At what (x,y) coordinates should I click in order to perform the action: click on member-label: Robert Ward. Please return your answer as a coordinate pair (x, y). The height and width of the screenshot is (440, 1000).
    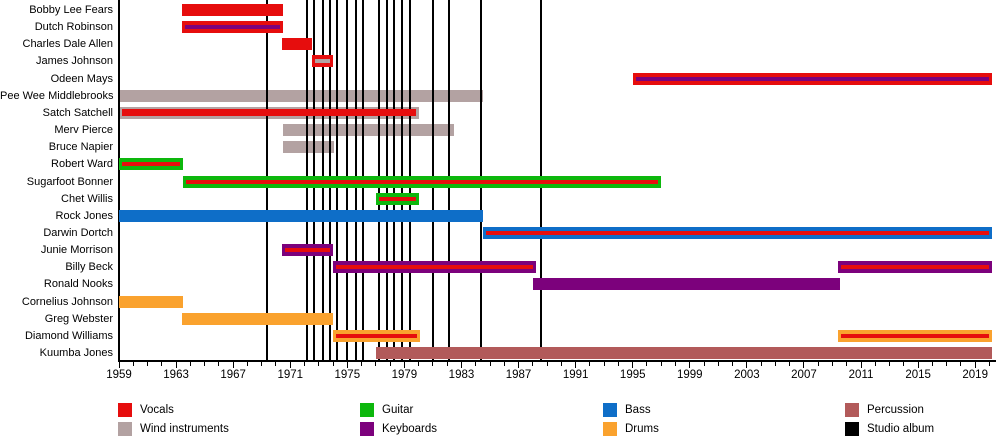
    Looking at the image, I should click on (82, 164).